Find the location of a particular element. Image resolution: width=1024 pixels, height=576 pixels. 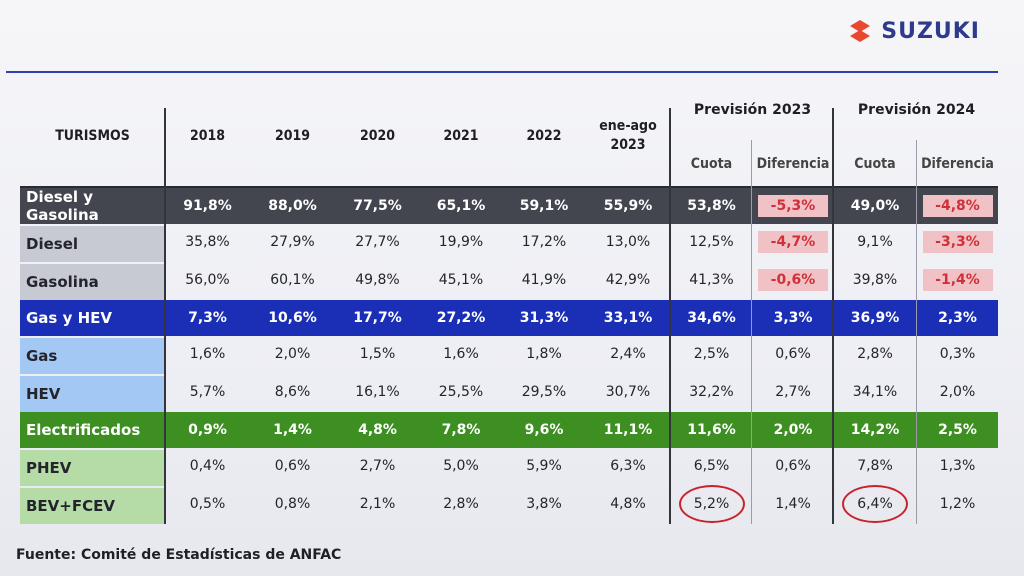

table-cell: 77,5% is located at coordinates (377, 206).